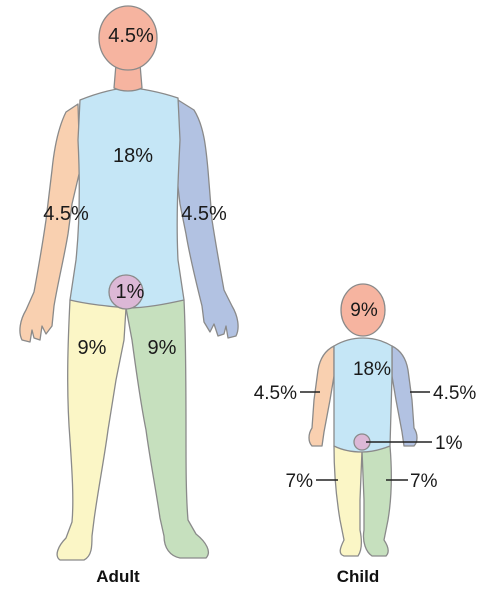  Describe the element at coordinates (130, 292) in the screenshot. I see `adult-genital-label: 1%` at that location.